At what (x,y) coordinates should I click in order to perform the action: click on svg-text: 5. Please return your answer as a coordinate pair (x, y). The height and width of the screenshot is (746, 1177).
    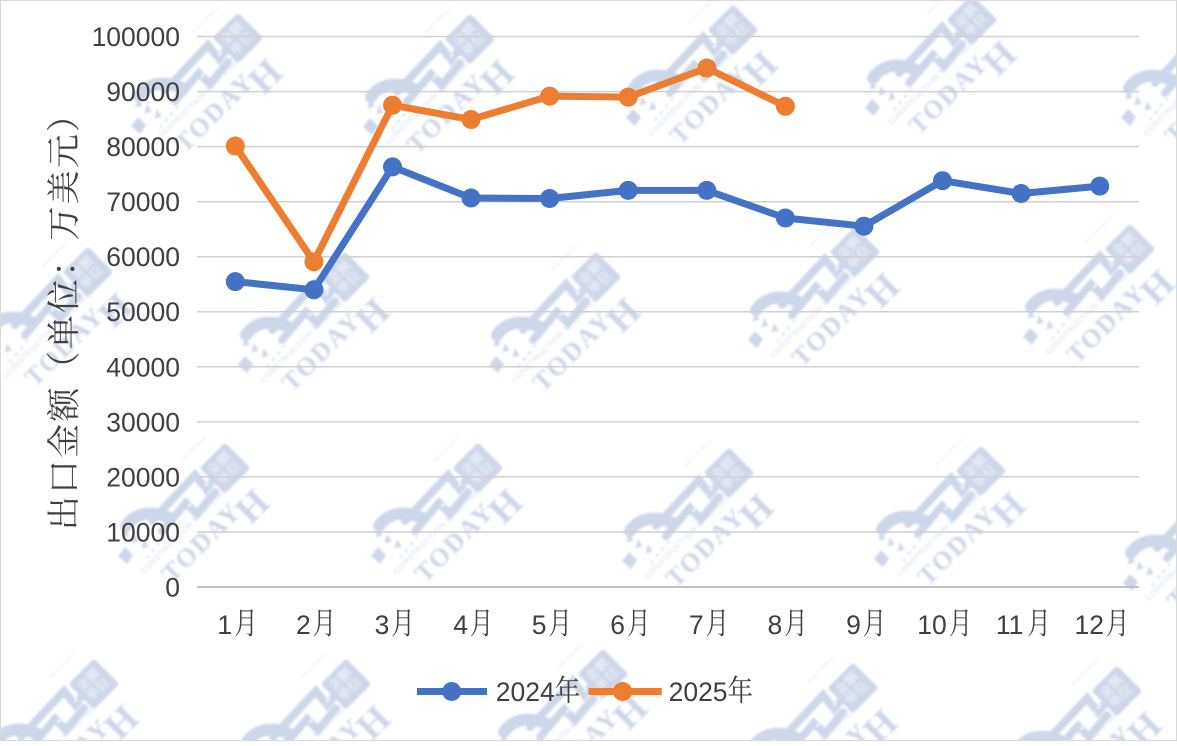
    Looking at the image, I should click on (539, 625).